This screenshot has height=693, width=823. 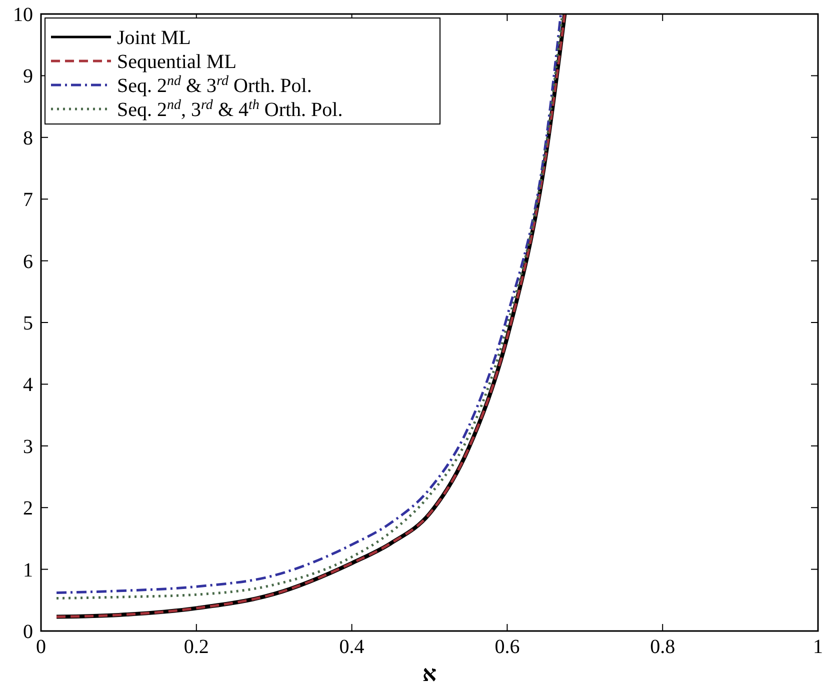 What do you see at coordinates (28, 509) in the screenshot?
I see `y-tick-label: 2` at bounding box center [28, 509].